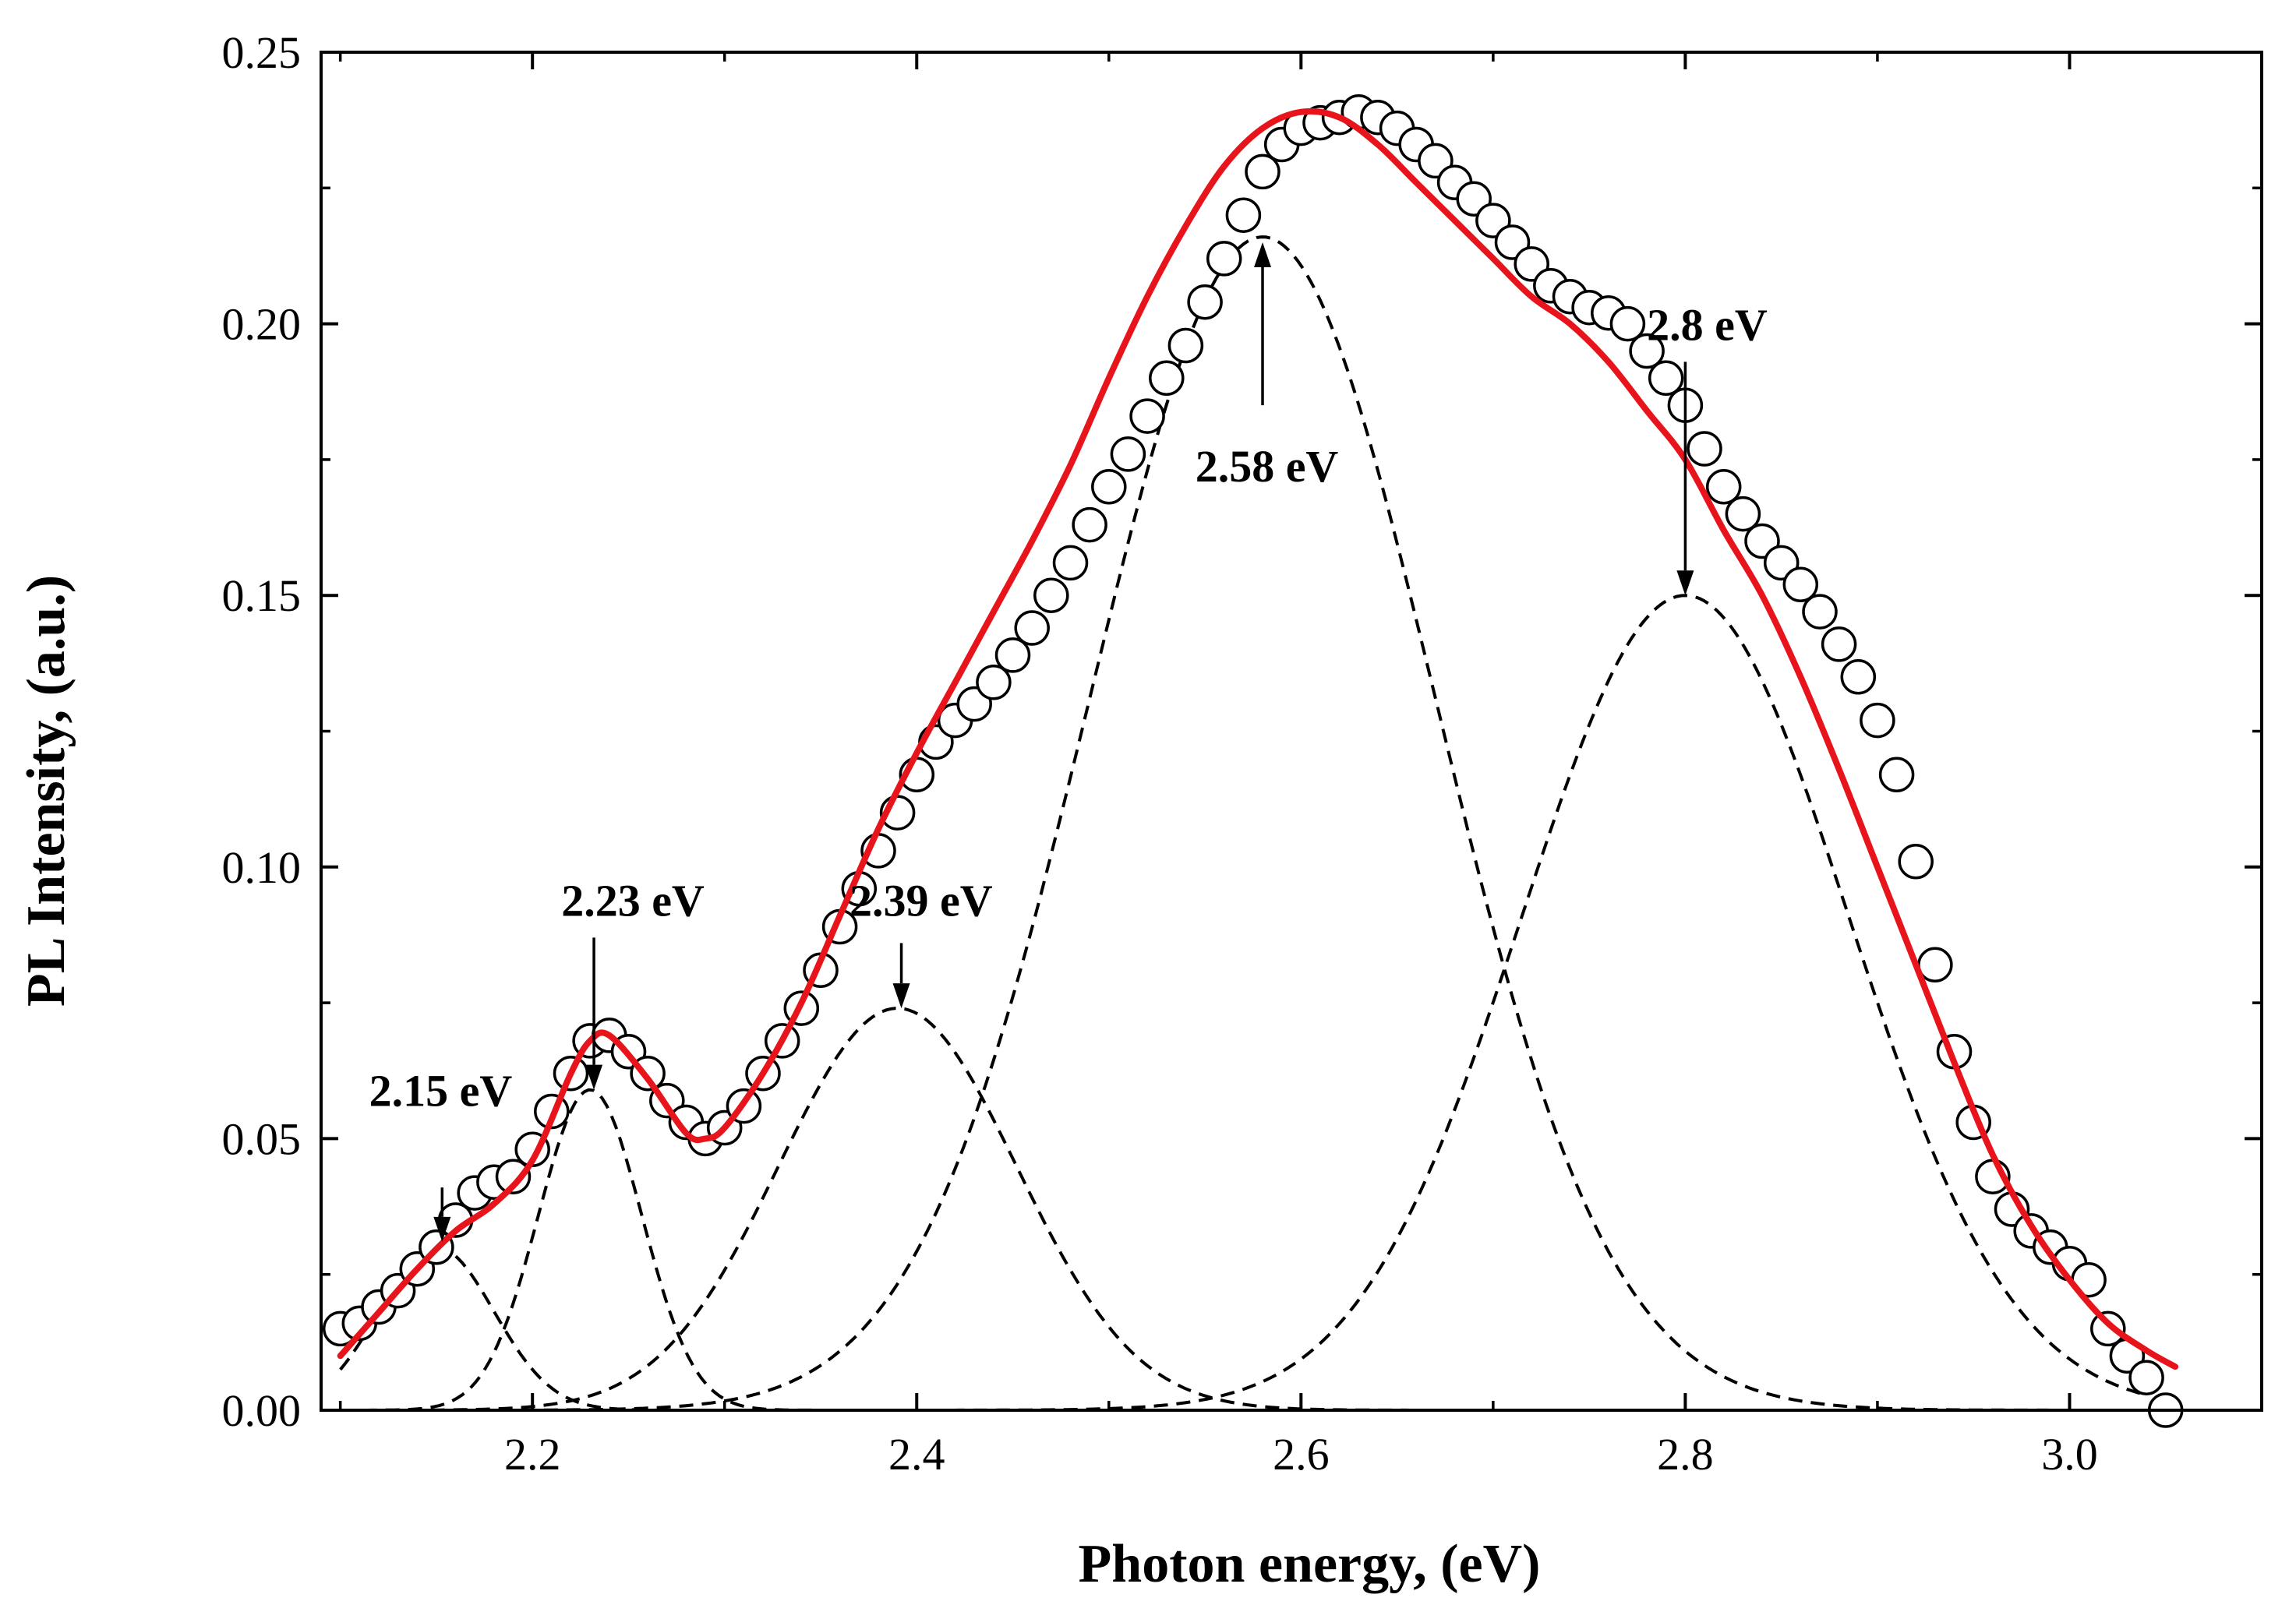  What do you see at coordinates (922, 901) in the screenshot?
I see `peak-label: 2.39 eV` at bounding box center [922, 901].